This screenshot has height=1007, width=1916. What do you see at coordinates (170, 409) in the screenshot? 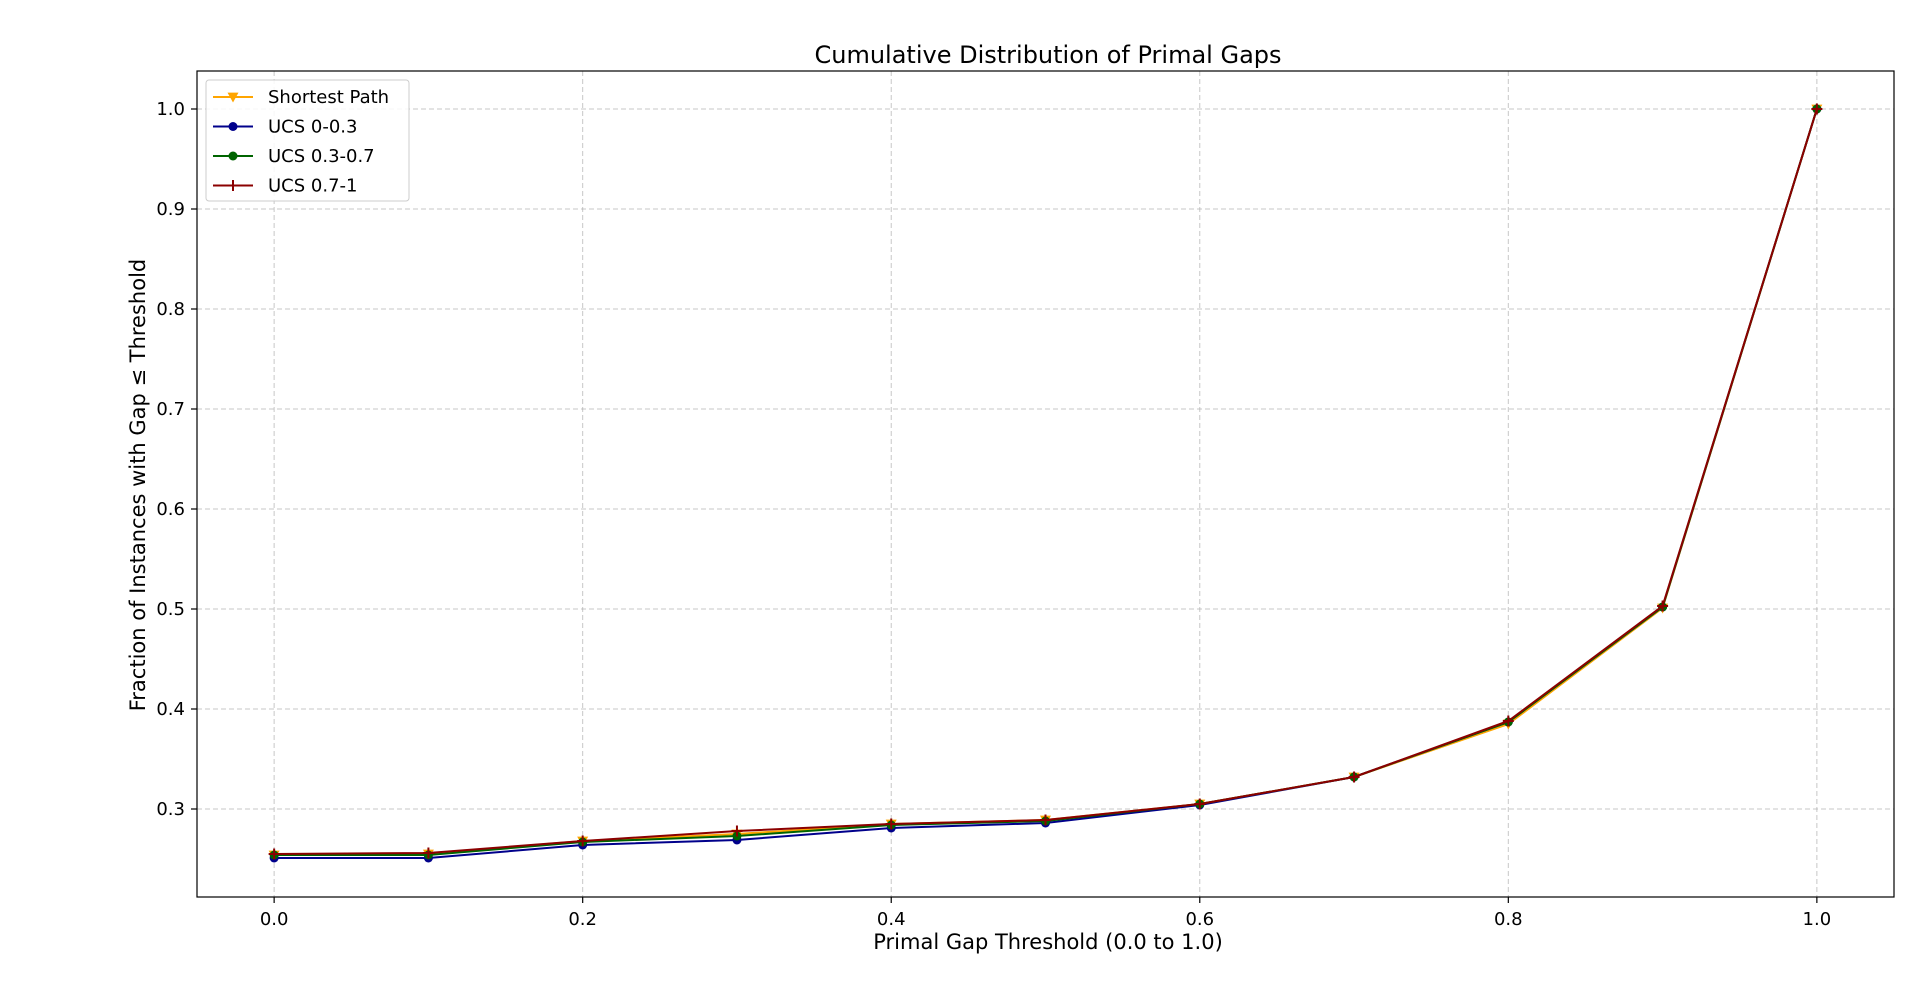
I see `y-tick-label: 0.7` at bounding box center [170, 409].